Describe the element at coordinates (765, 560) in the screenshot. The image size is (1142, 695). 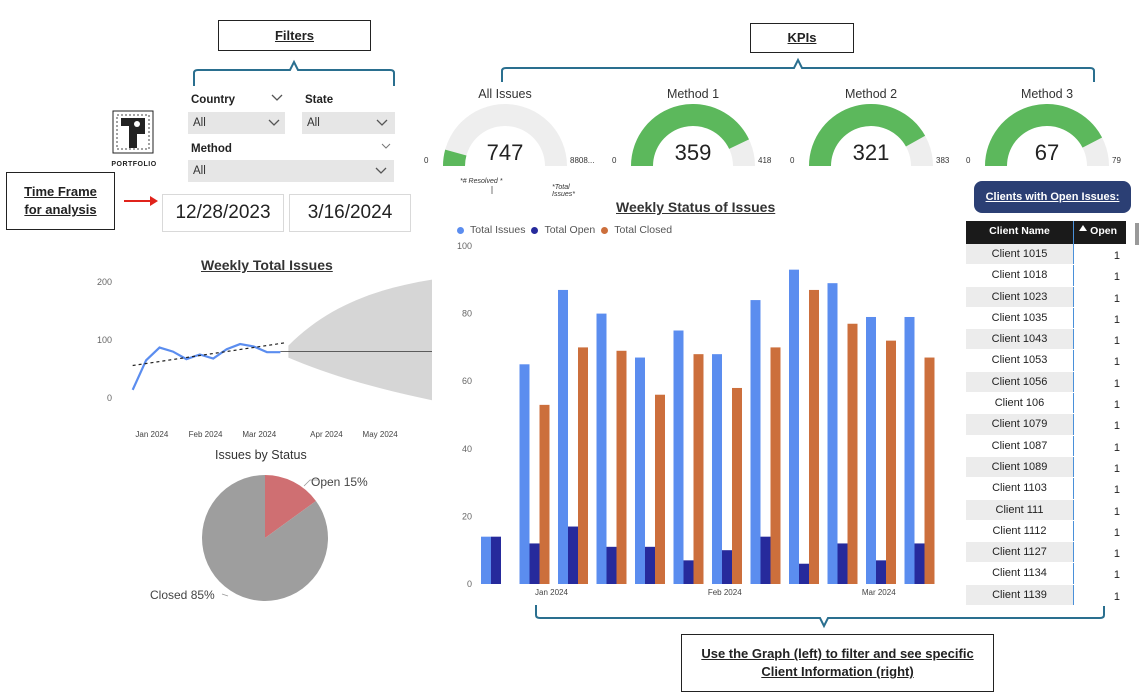
I see `bar-total-open` at that location.